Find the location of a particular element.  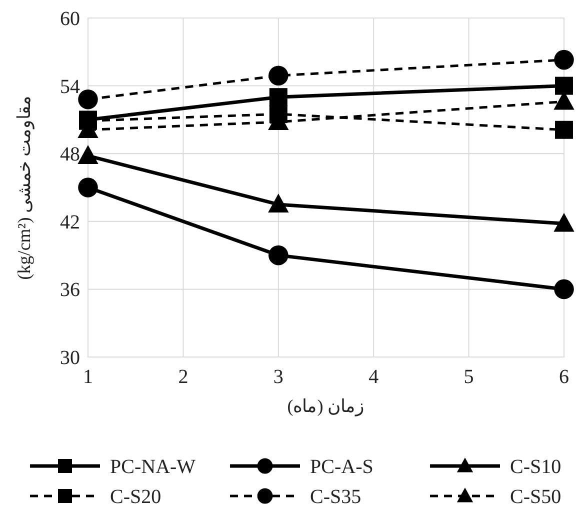

legend-label: C-S35 is located at coordinates (336, 497).